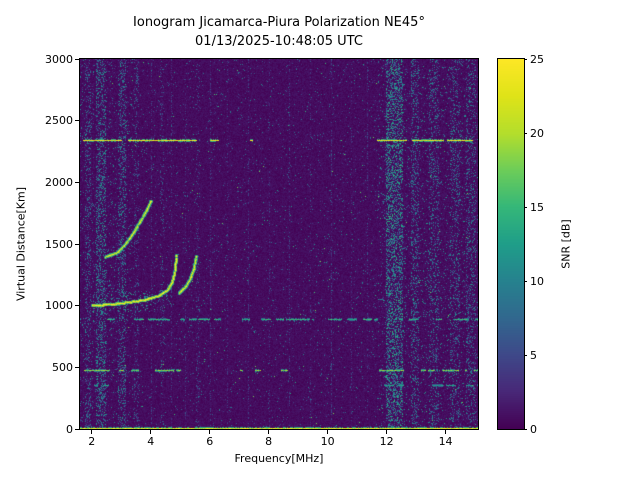 This screenshot has height=480, width=640. Describe the element at coordinates (566, 244) in the screenshot. I see `colorbar-label: SNR [dB]` at that location.